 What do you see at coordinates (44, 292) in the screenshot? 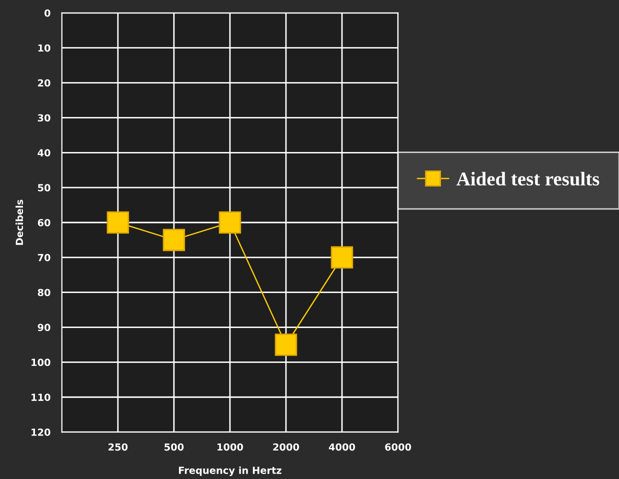
I see `y-tick-label: 80` at bounding box center [44, 292].